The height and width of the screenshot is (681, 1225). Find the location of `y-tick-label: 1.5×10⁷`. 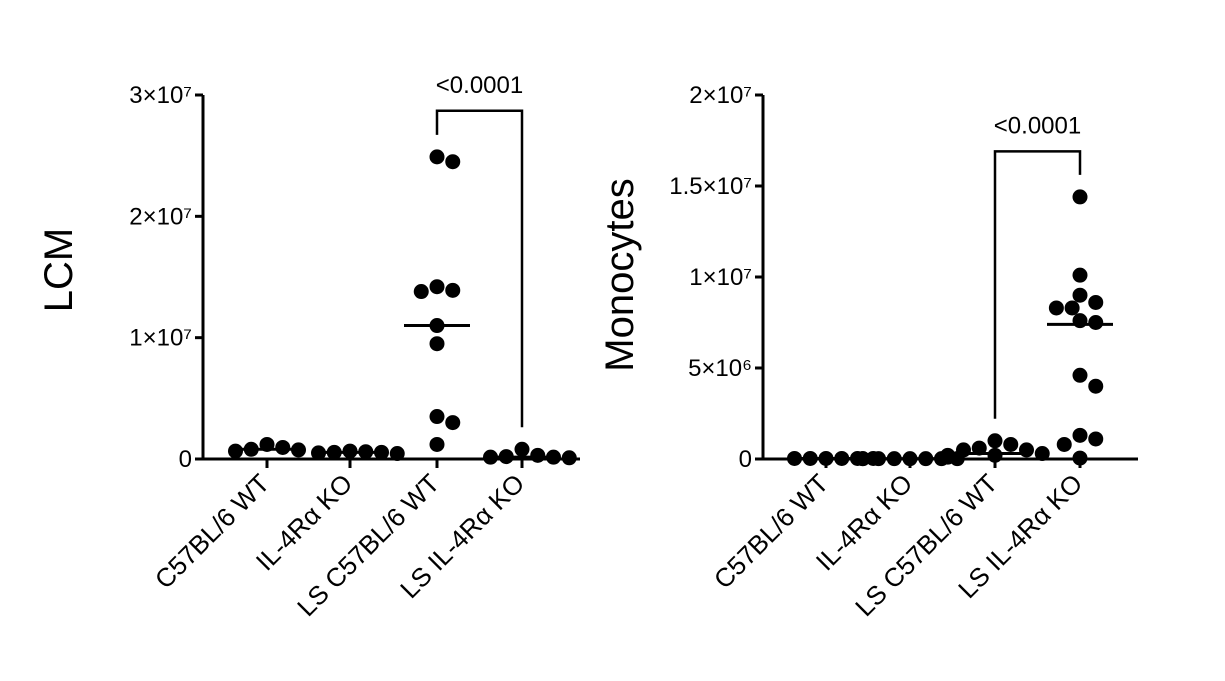

y-tick-label: 1.5×10⁷ is located at coordinates (710, 186).